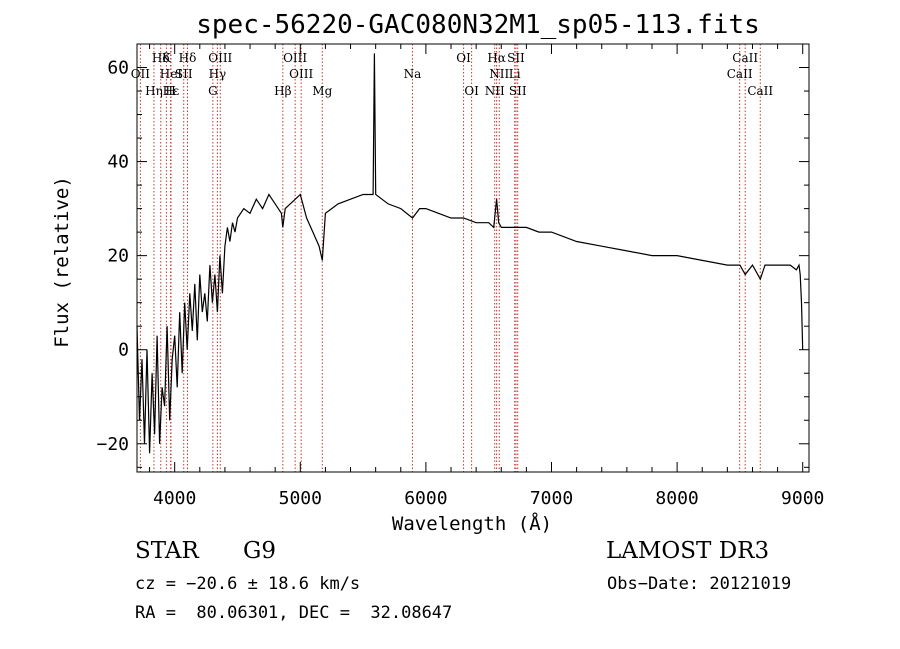 The image size is (900, 649). Describe the element at coordinates (699, 584) in the screenshot. I see `observation-date: Obs−Date: 20121019` at that location.